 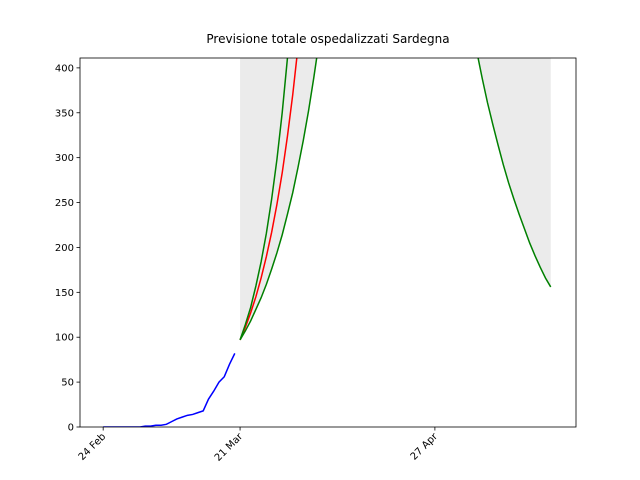 What do you see at coordinates (64, 203) in the screenshot?
I see `y-tick-label: 250` at bounding box center [64, 203].